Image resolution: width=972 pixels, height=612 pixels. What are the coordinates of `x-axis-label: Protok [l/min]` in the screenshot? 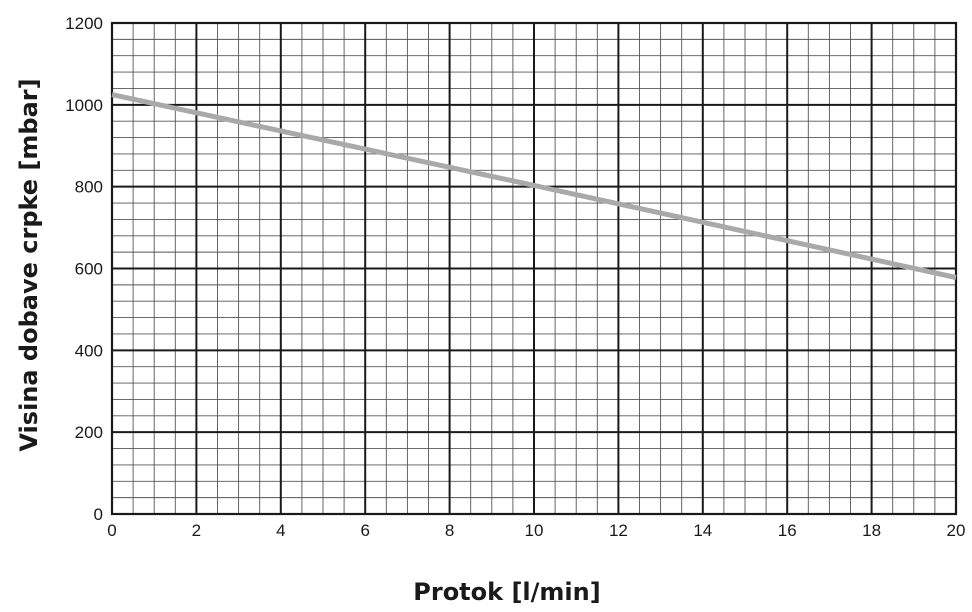 It's located at (506, 592).